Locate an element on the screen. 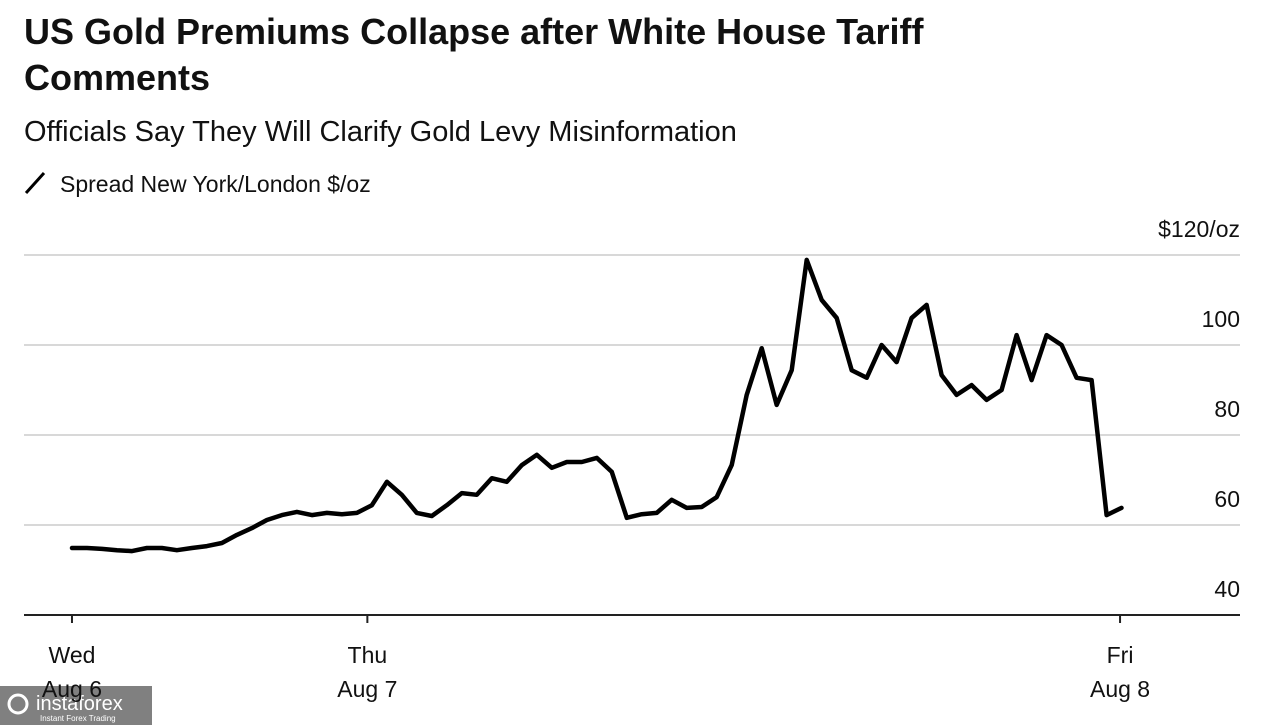 The image size is (1280, 725). x-tick-label: Thu Aug 7 is located at coordinates (367, 672).